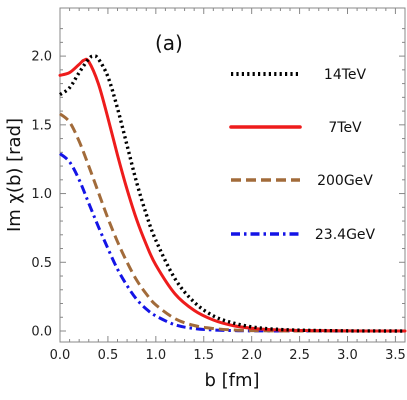  Describe the element at coordinates (169, 43) in the screenshot. I see `panel-label: (a)` at that location.